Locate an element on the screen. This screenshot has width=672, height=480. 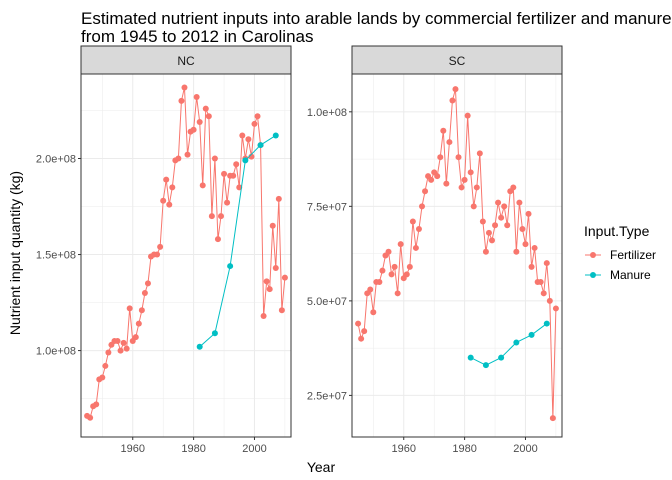
y-tick-label: 2.0e+08 is located at coordinates (56, 160).